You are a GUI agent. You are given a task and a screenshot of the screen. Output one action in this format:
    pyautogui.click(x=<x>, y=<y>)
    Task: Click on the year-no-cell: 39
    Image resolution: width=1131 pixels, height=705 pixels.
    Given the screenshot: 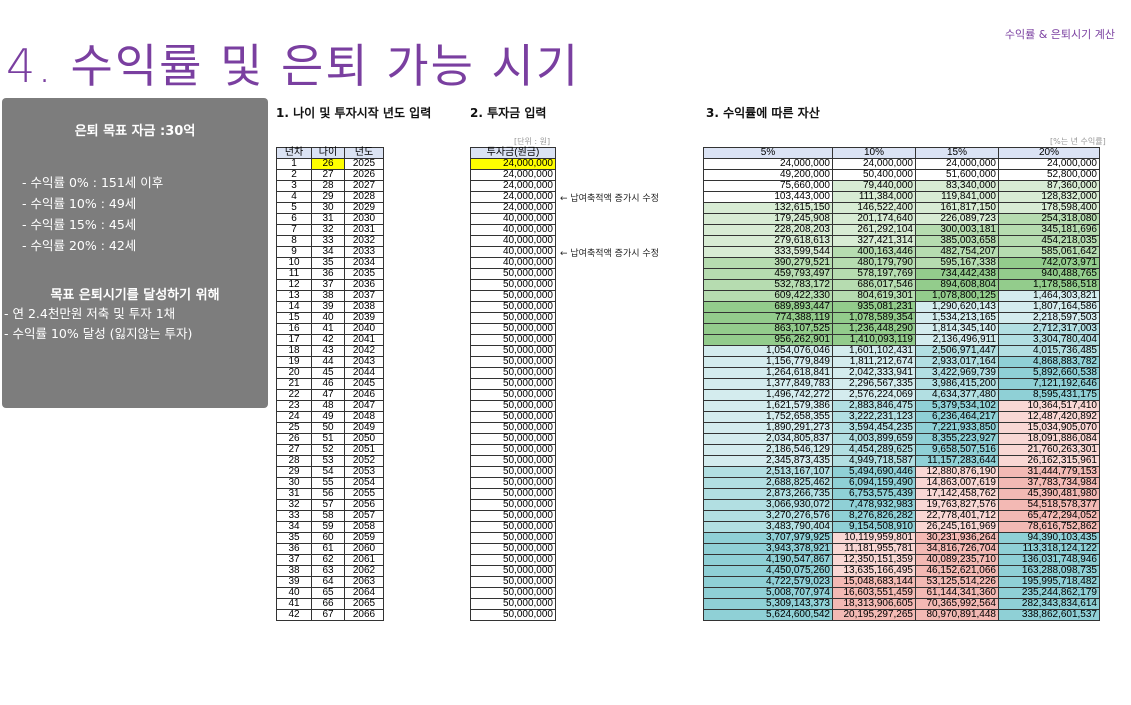 What is the action you would take?
    pyautogui.click(x=294, y=582)
    